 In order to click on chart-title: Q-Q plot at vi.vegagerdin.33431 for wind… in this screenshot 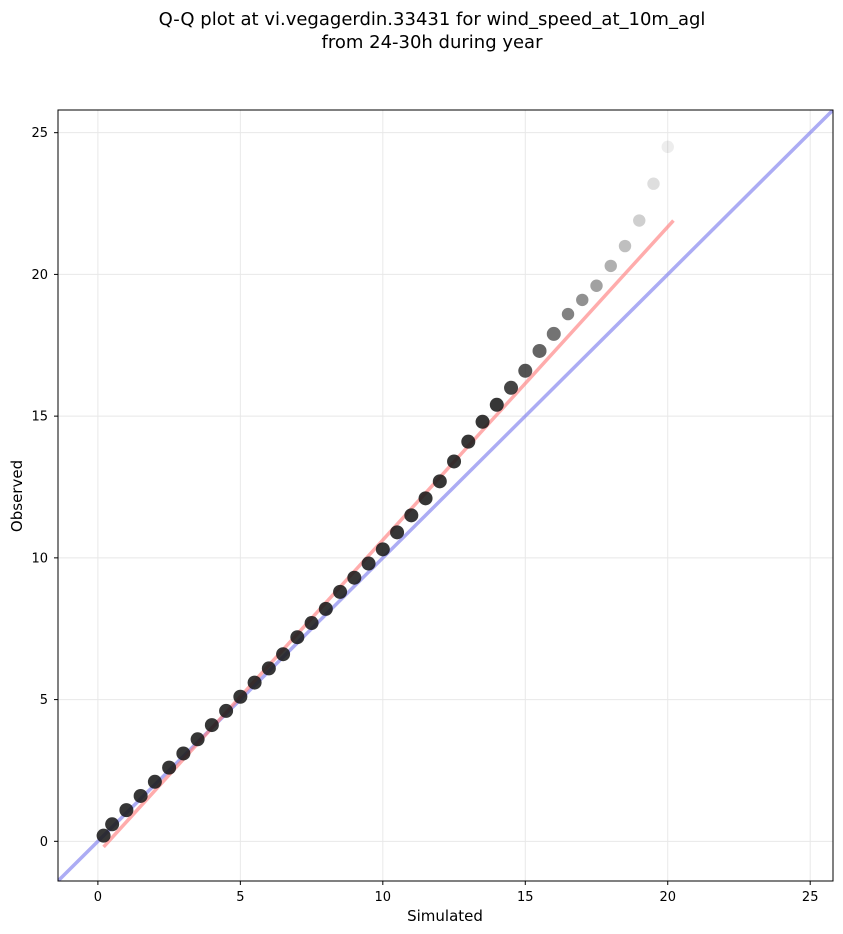, I will do `click(432, 19)`.